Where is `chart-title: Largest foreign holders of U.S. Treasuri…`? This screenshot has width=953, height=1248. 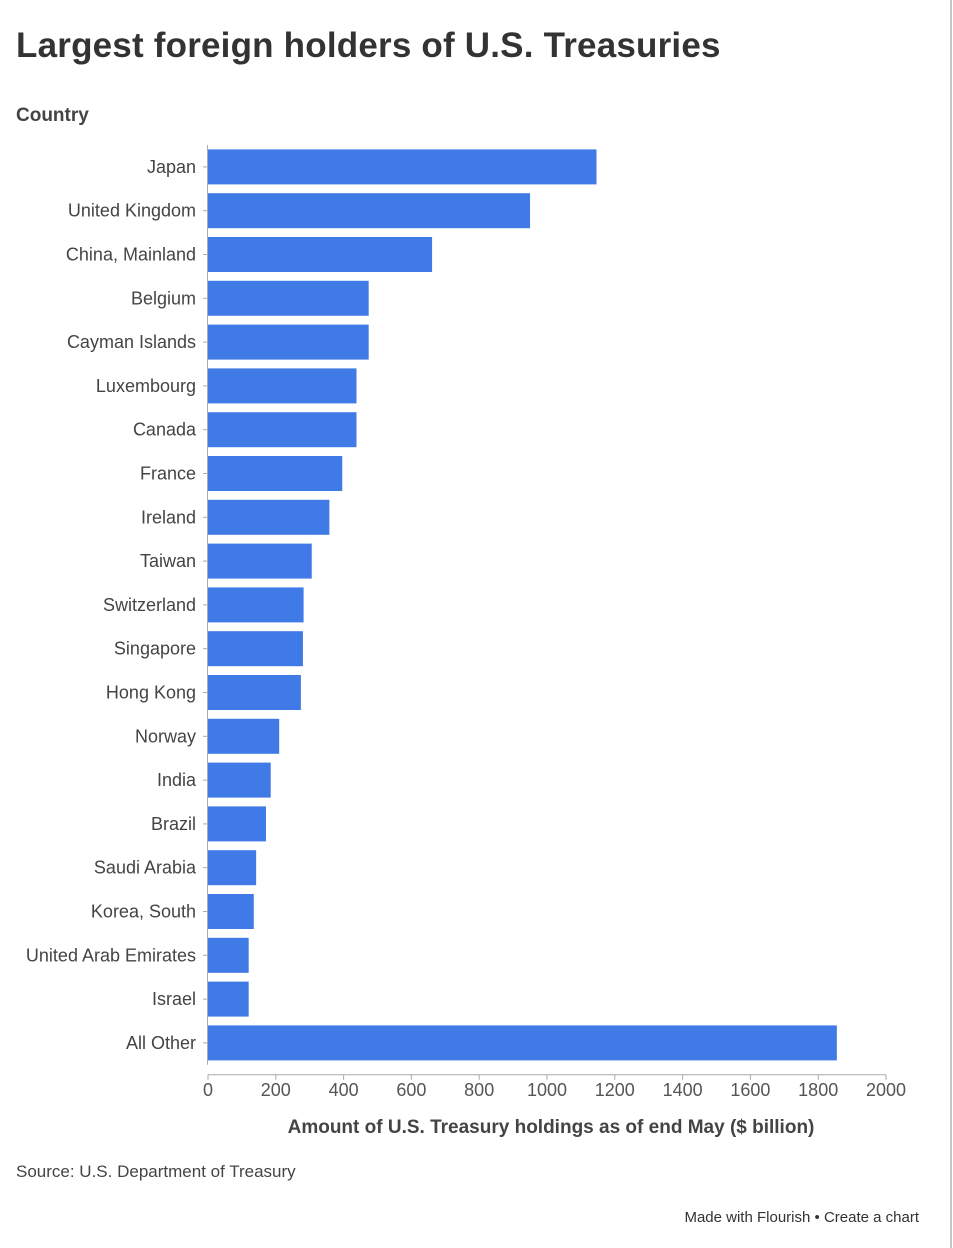
chart-title: Largest foreign holders of U.S. Treasuri… is located at coordinates (368, 45).